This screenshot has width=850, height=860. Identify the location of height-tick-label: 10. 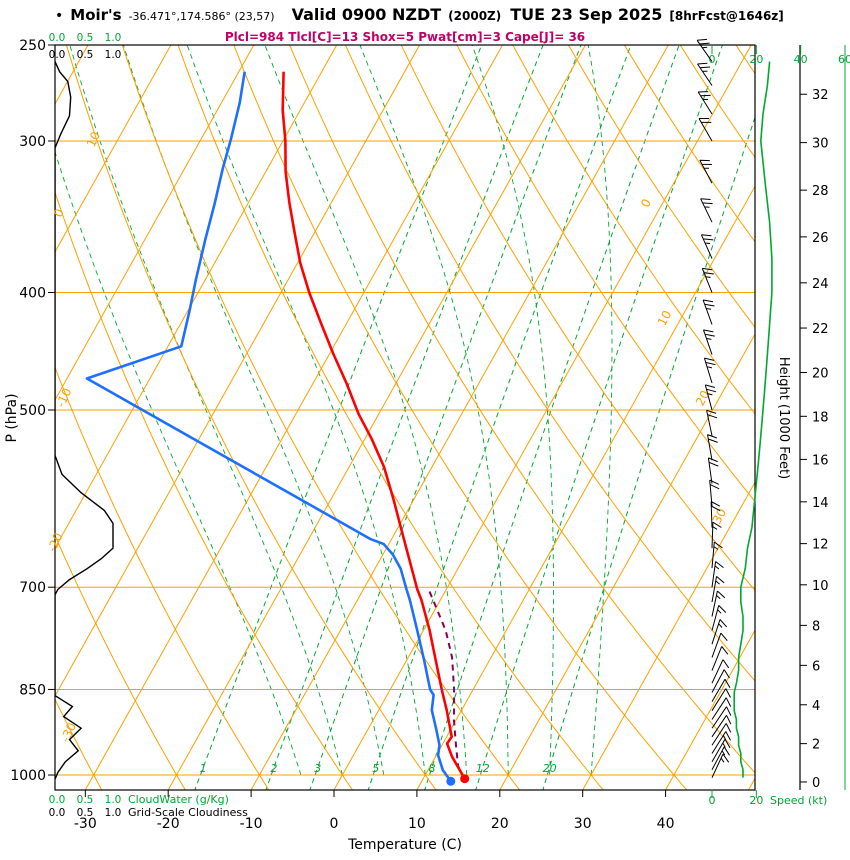
(820, 586).